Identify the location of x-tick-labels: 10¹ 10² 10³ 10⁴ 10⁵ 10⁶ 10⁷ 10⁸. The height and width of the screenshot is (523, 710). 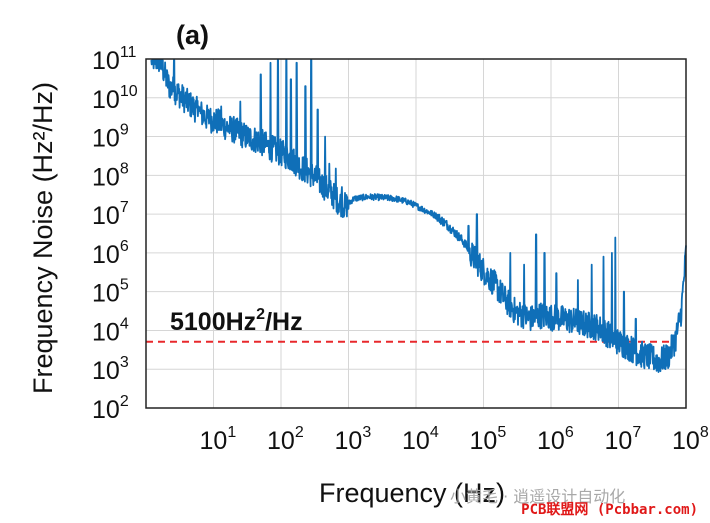
(454, 439).